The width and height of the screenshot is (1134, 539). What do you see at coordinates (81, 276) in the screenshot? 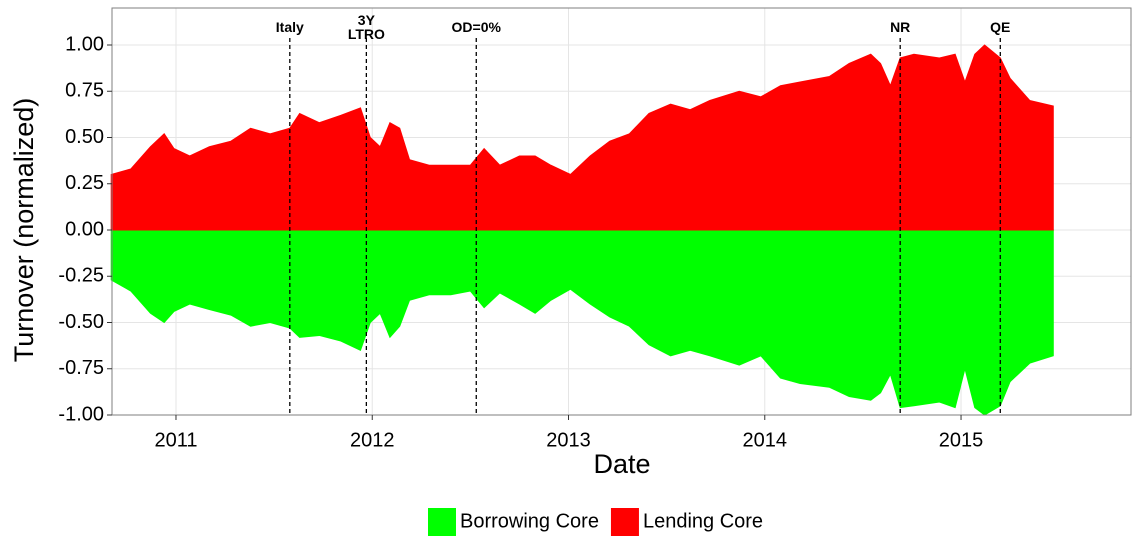
I see `y-tick-label: -0.25` at bounding box center [81, 276].